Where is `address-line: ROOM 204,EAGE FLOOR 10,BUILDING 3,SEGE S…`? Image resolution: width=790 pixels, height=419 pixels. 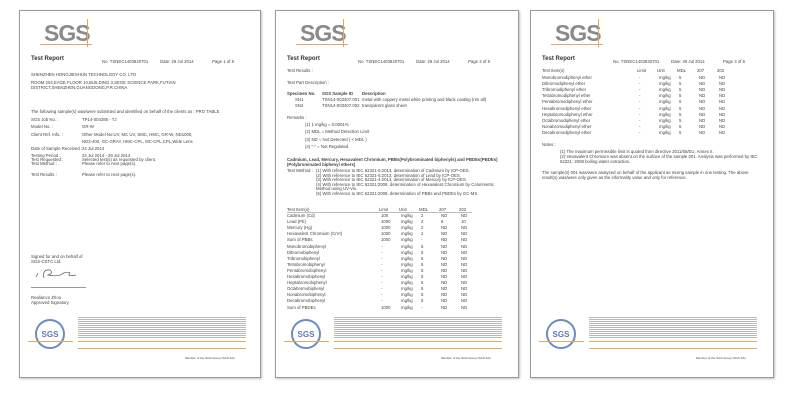 address-line: ROOM 204,EAGE FLOOR 10,BUILDING 3,SEGE S… is located at coordinates (103, 82).